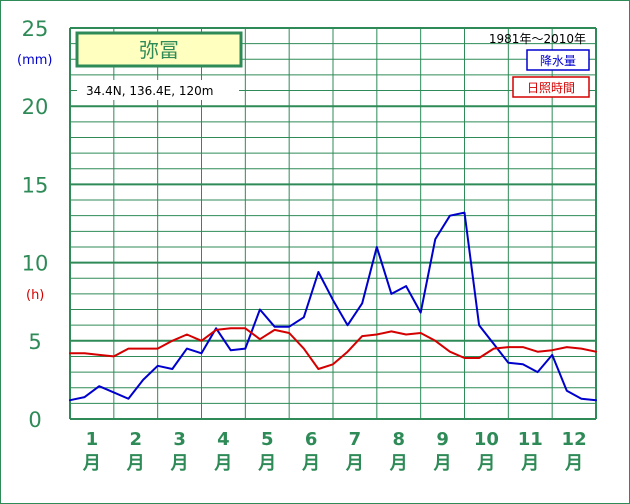 This screenshot has width=630, height=504. I want to click on x-tick-label: 10, so click(486, 439).